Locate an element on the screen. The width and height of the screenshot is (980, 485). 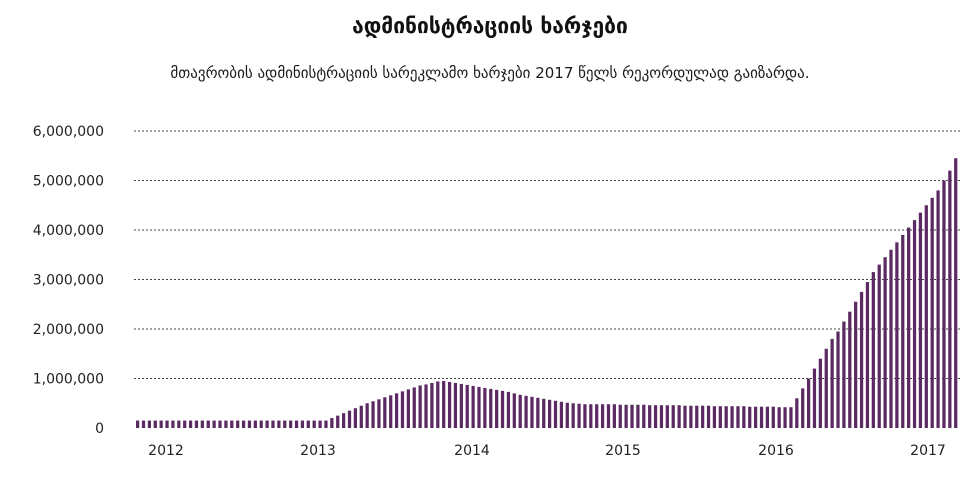
x-tick-label: 2014 is located at coordinates (472, 451).